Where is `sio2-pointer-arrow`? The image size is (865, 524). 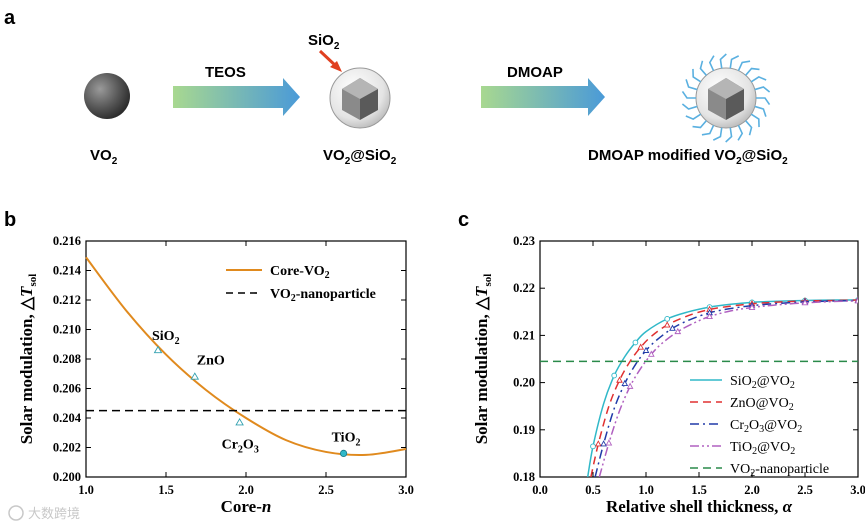
sio2-pointer-arrow is located at coordinates (330, 60).